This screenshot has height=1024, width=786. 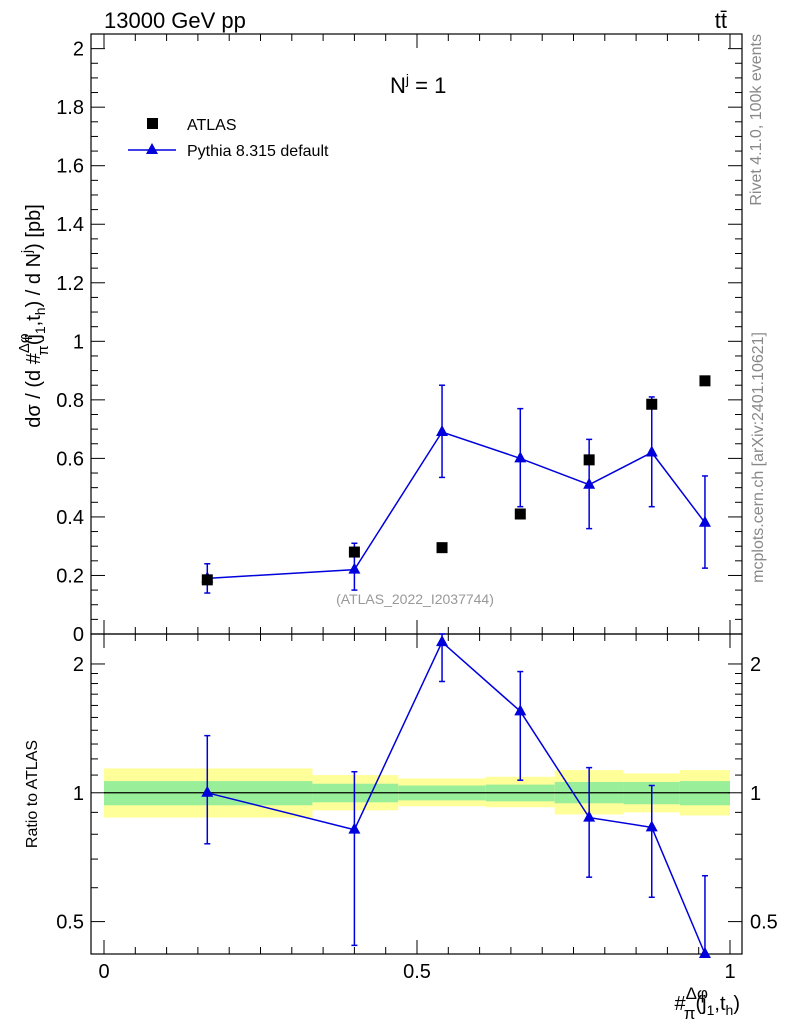 I want to click on pythia-markers, so click(x=456, y=504).